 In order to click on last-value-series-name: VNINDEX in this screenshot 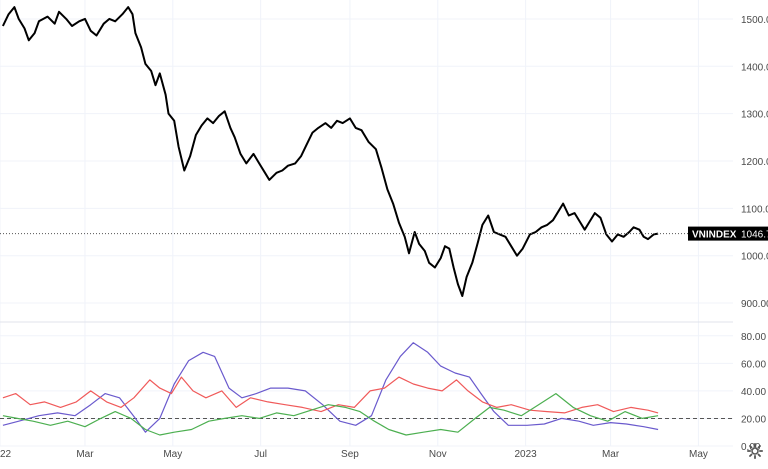, I will do `click(714, 235)`.